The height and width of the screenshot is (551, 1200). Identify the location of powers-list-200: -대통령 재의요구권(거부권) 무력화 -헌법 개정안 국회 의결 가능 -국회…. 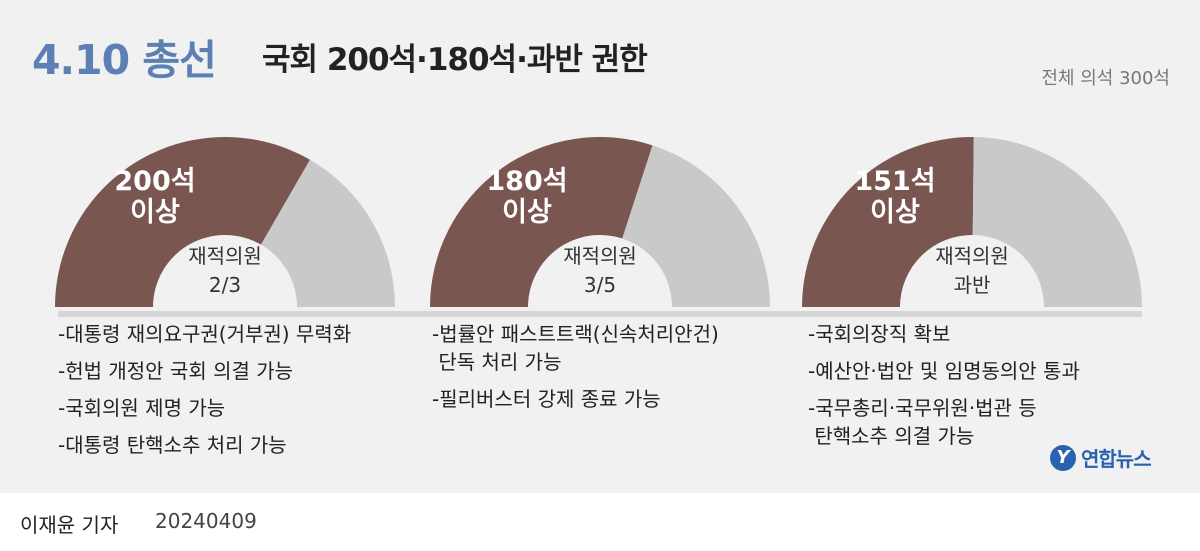
(204, 394).